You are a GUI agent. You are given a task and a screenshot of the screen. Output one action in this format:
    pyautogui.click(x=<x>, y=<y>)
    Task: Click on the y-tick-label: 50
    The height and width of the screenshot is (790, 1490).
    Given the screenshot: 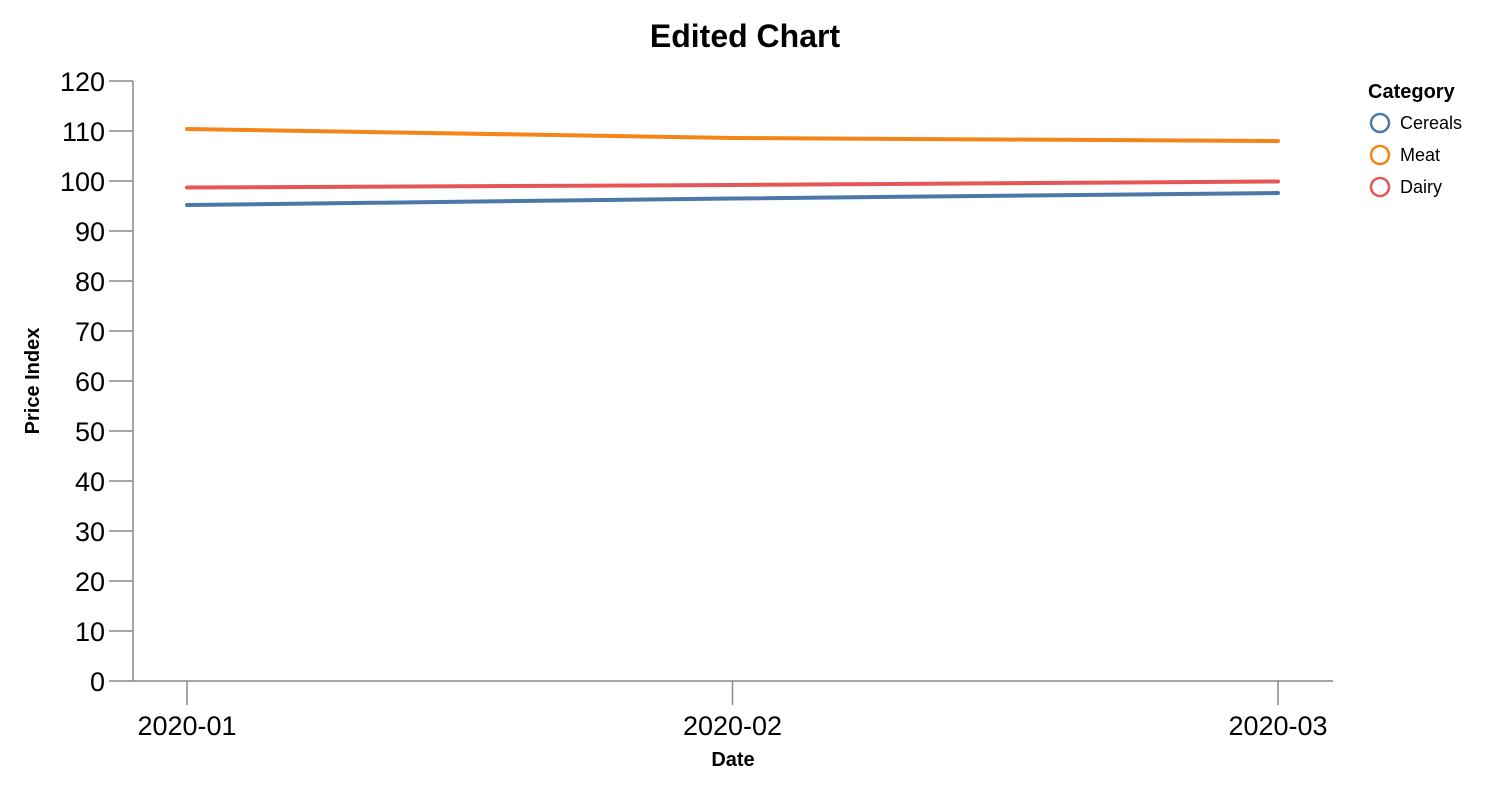 What is the action you would take?
    pyautogui.click(x=90, y=432)
    